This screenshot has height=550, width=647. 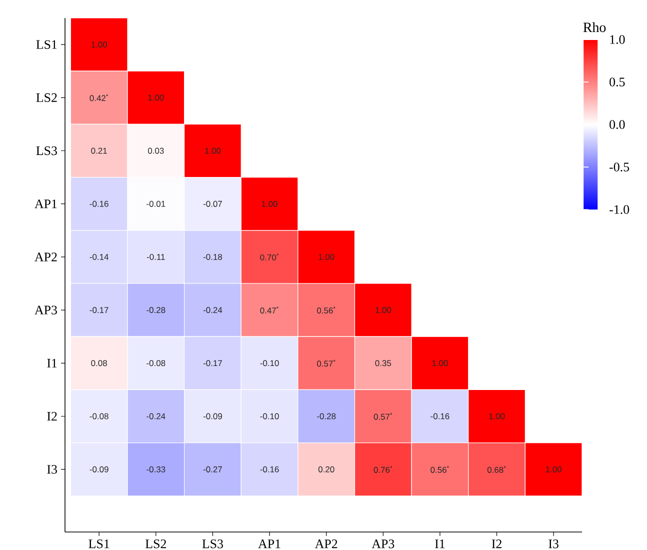 I want to click on y-tick-label: AP3, so click(x=45, y=310).